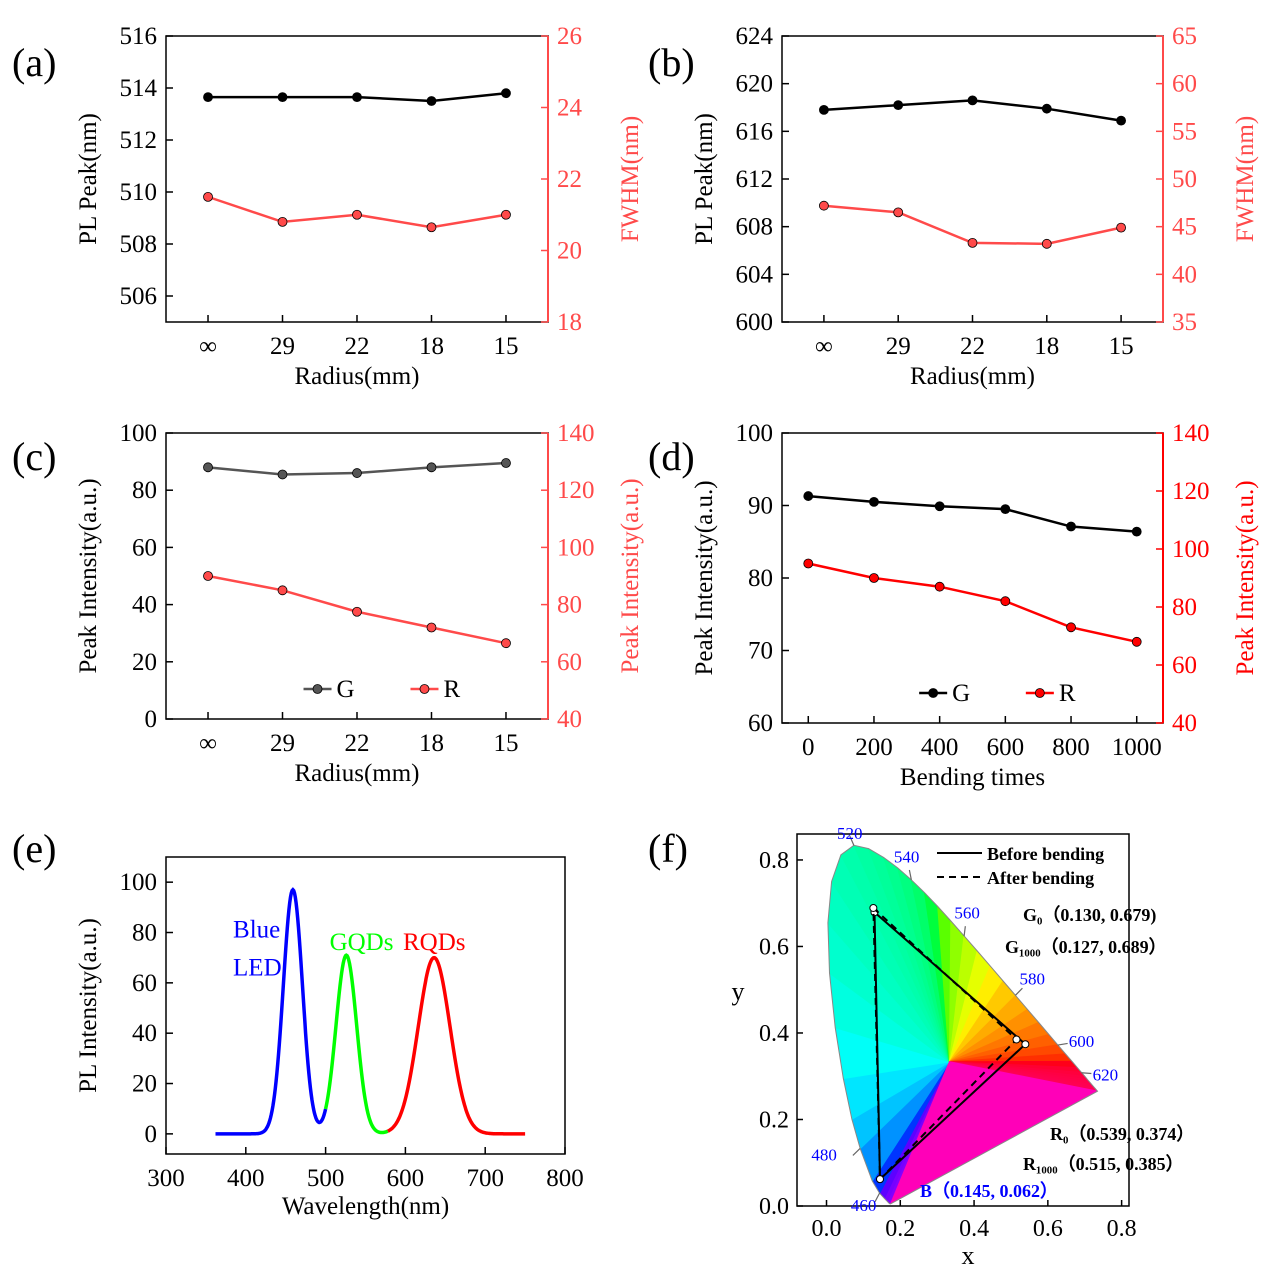 The height and width of the screenshot is (1275, 1283). What do you see at coordinates (668, 848) in the screenshot?
I see `panel-label-f: (f)` at bounding box center [668, 848].